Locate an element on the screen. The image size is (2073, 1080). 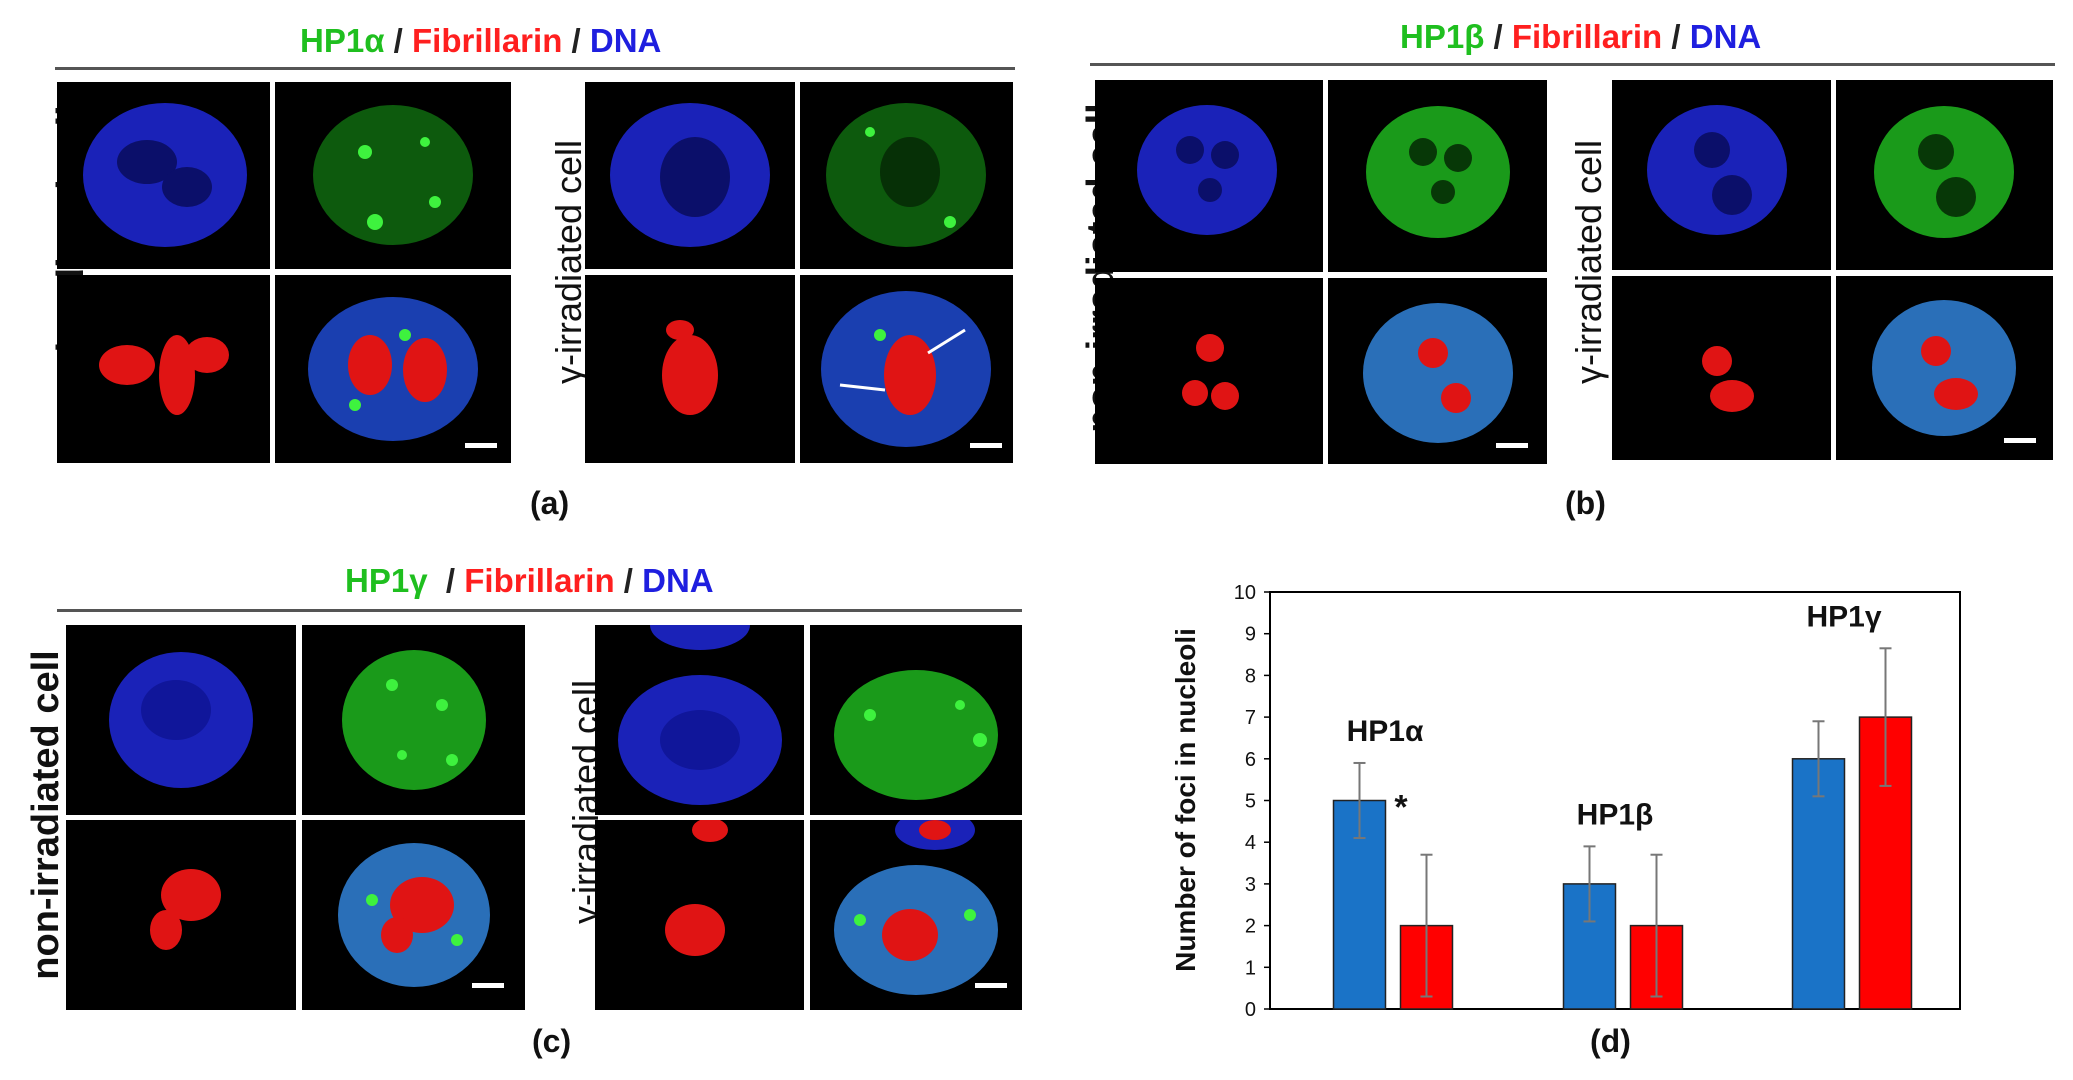
micrograph-c-irr-fib is located at coordinates (699, 915).